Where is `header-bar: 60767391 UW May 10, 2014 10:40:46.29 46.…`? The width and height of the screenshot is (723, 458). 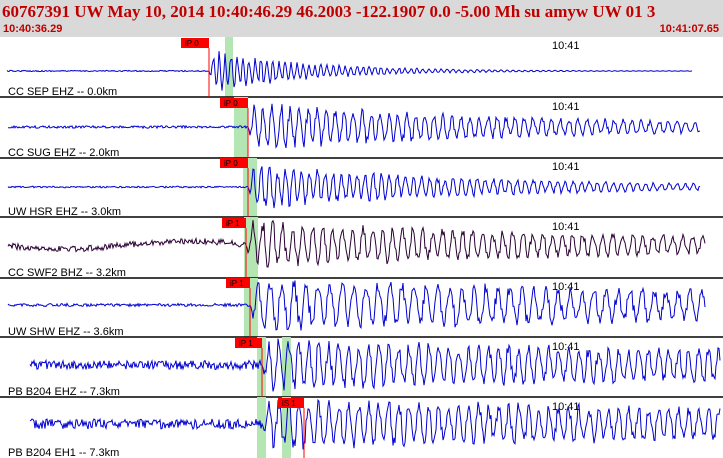 header-bar: 60767391 UW May 10, 2014 10:40:46.29 46.… is located at coordinates (361, 18).